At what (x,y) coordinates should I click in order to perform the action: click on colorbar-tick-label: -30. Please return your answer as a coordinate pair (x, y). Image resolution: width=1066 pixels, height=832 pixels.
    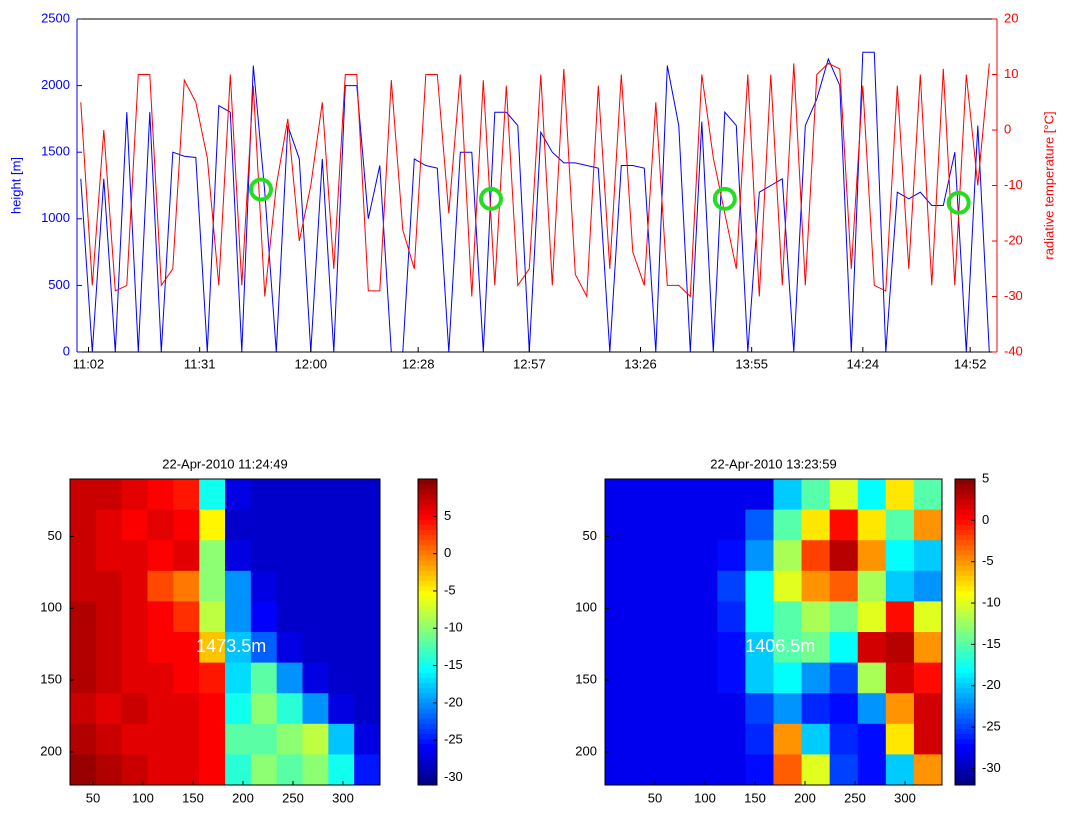
    Looking at the image, I should click on (453, 776).